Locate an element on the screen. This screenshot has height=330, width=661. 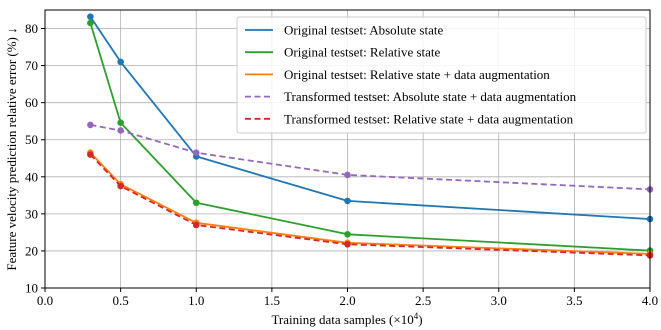
x-tick-label: 0.5 is located at coordinates (121, 300).